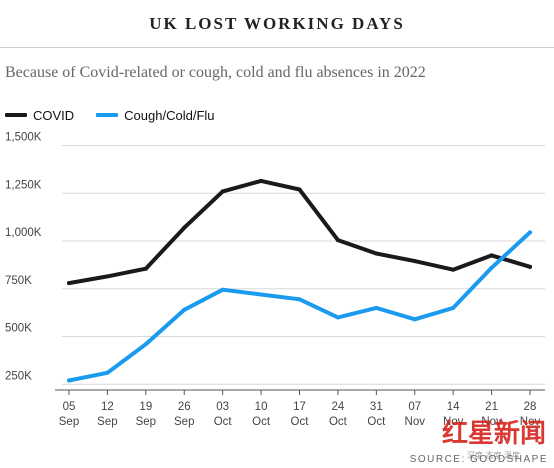 This screenshot has width=554, height=468. I want to click on x-tick-label-month-6: Oct, so click(300, 422).